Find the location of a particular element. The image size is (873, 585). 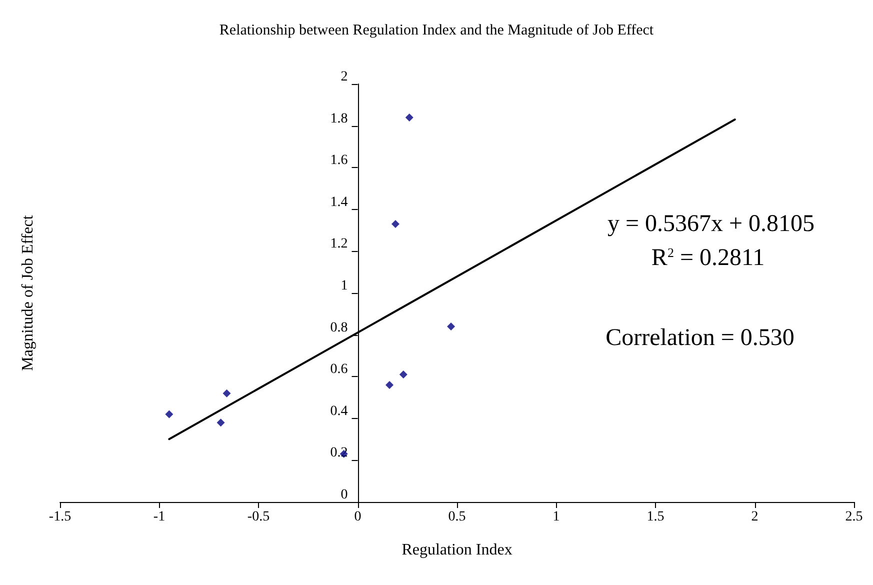

y-tick-label: 1.2 is located at coordinates (339, 244).